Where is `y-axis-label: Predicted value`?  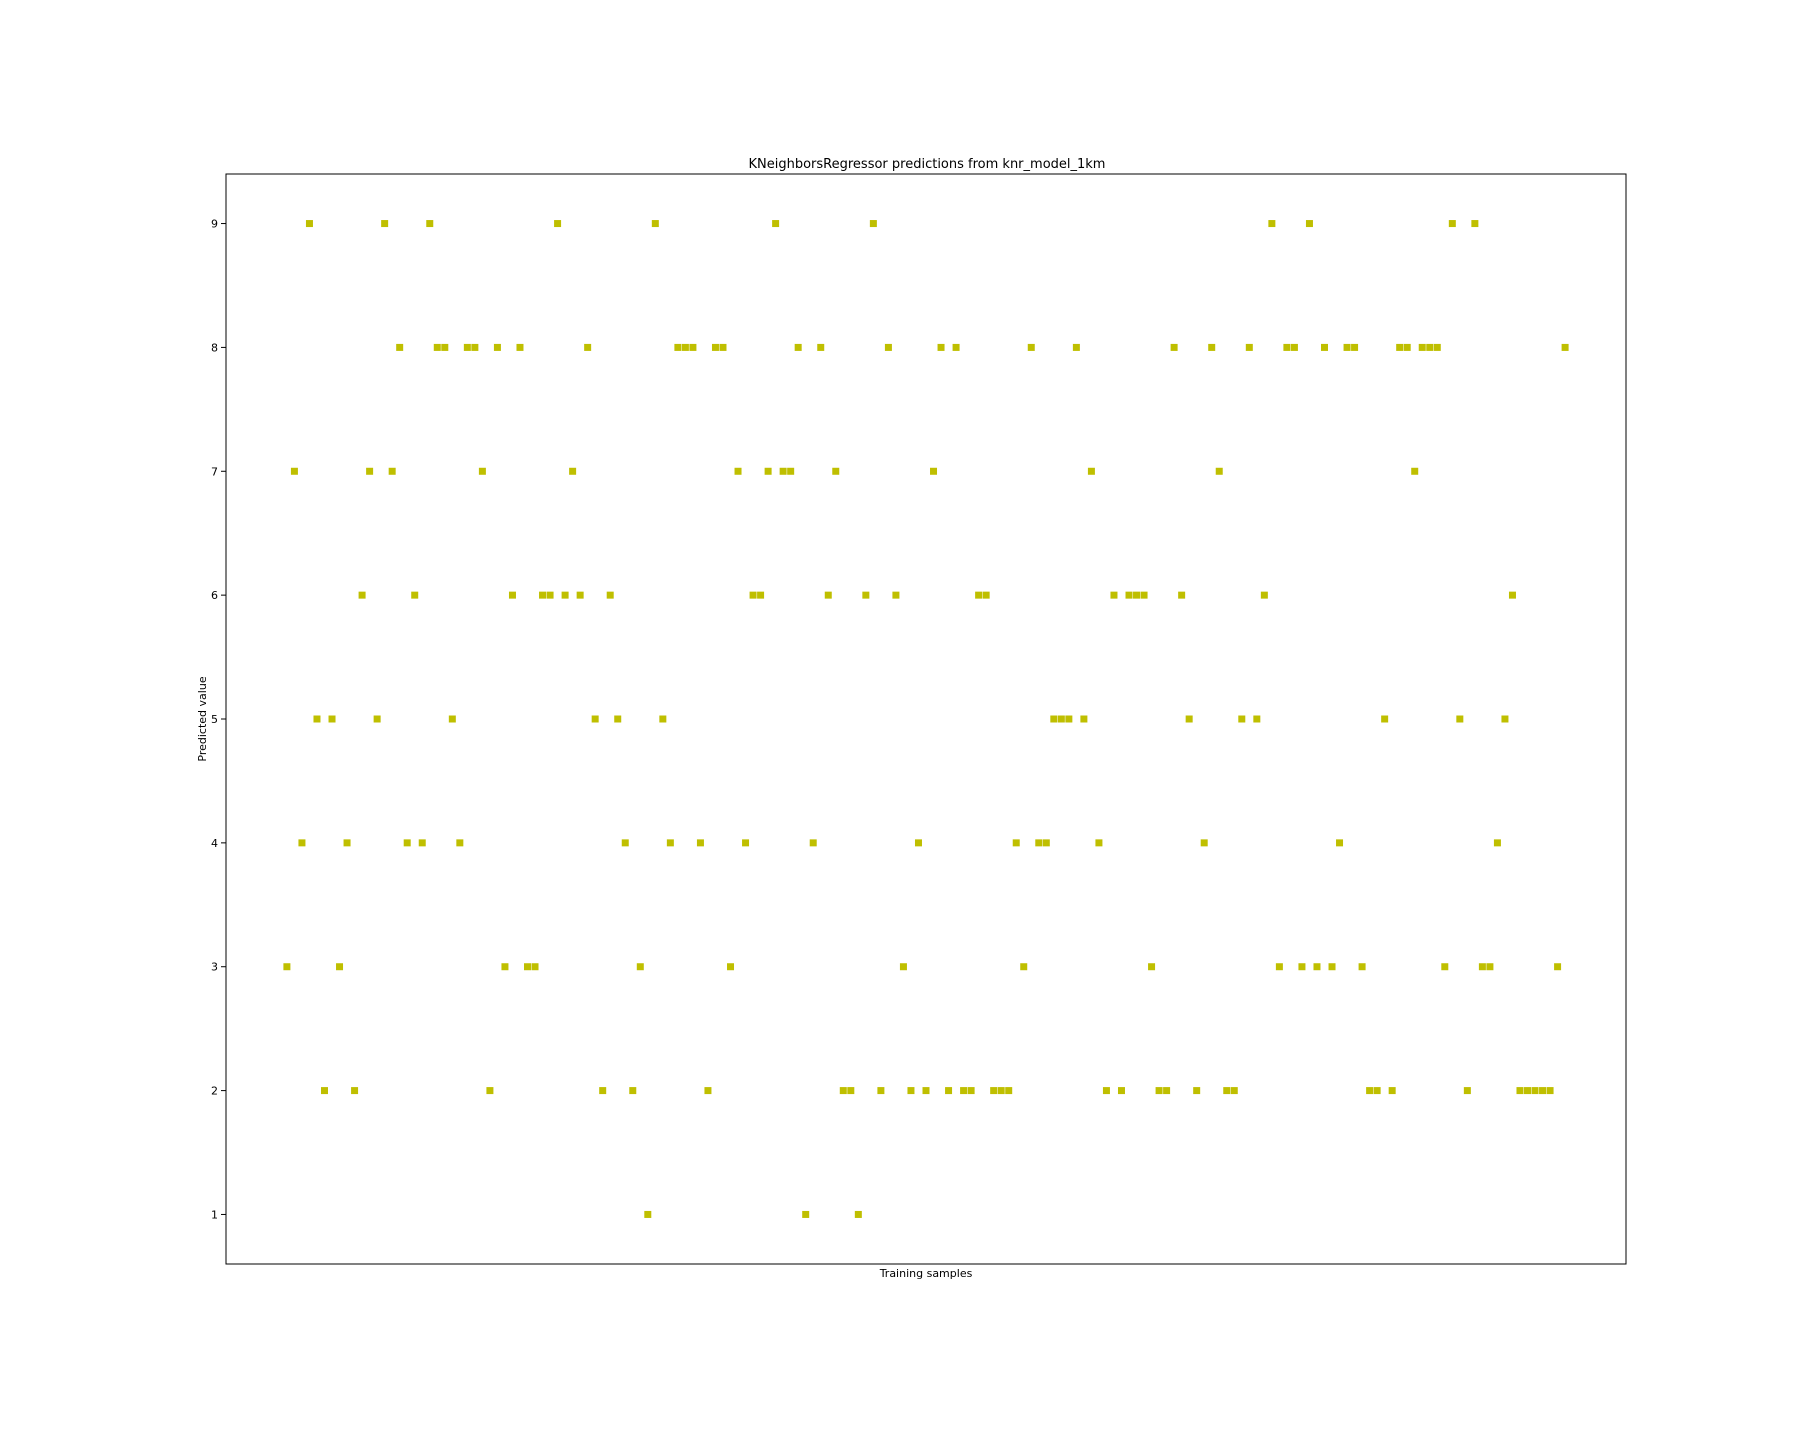 y-axis-label: Predicted value is located at coordinates (202, 718).